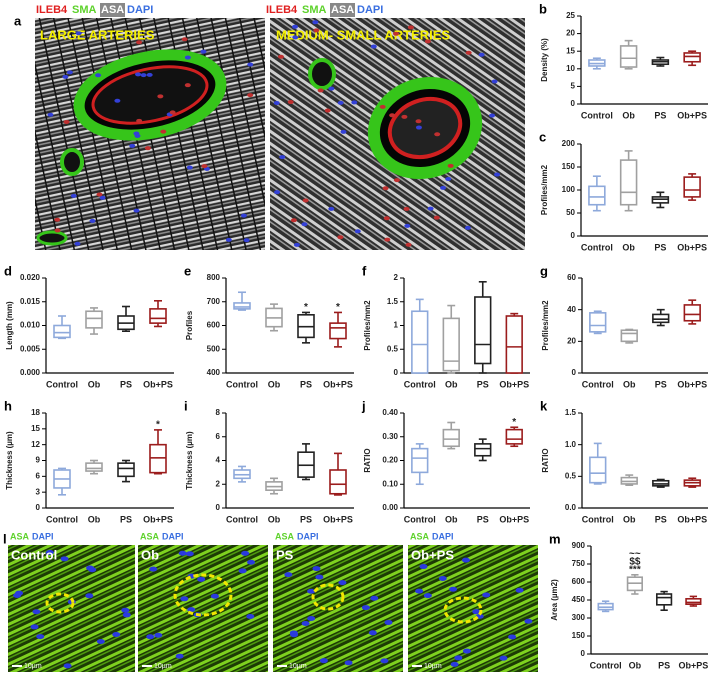 The height and width of the screenshot is (678, 714). I want to click on y-axis-label: Profiles/mm2, so click(544, 189).